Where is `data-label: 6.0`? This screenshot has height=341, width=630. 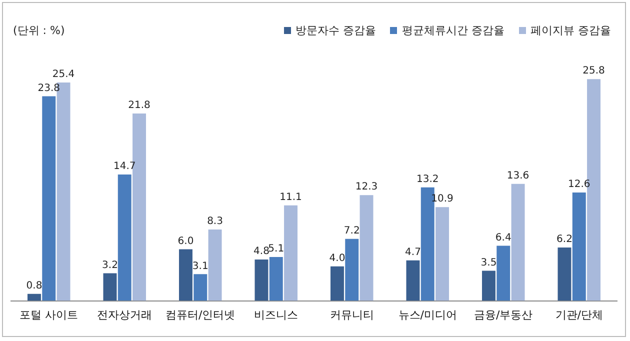
data-label: 6.0 is located at coordinates (186, 241).